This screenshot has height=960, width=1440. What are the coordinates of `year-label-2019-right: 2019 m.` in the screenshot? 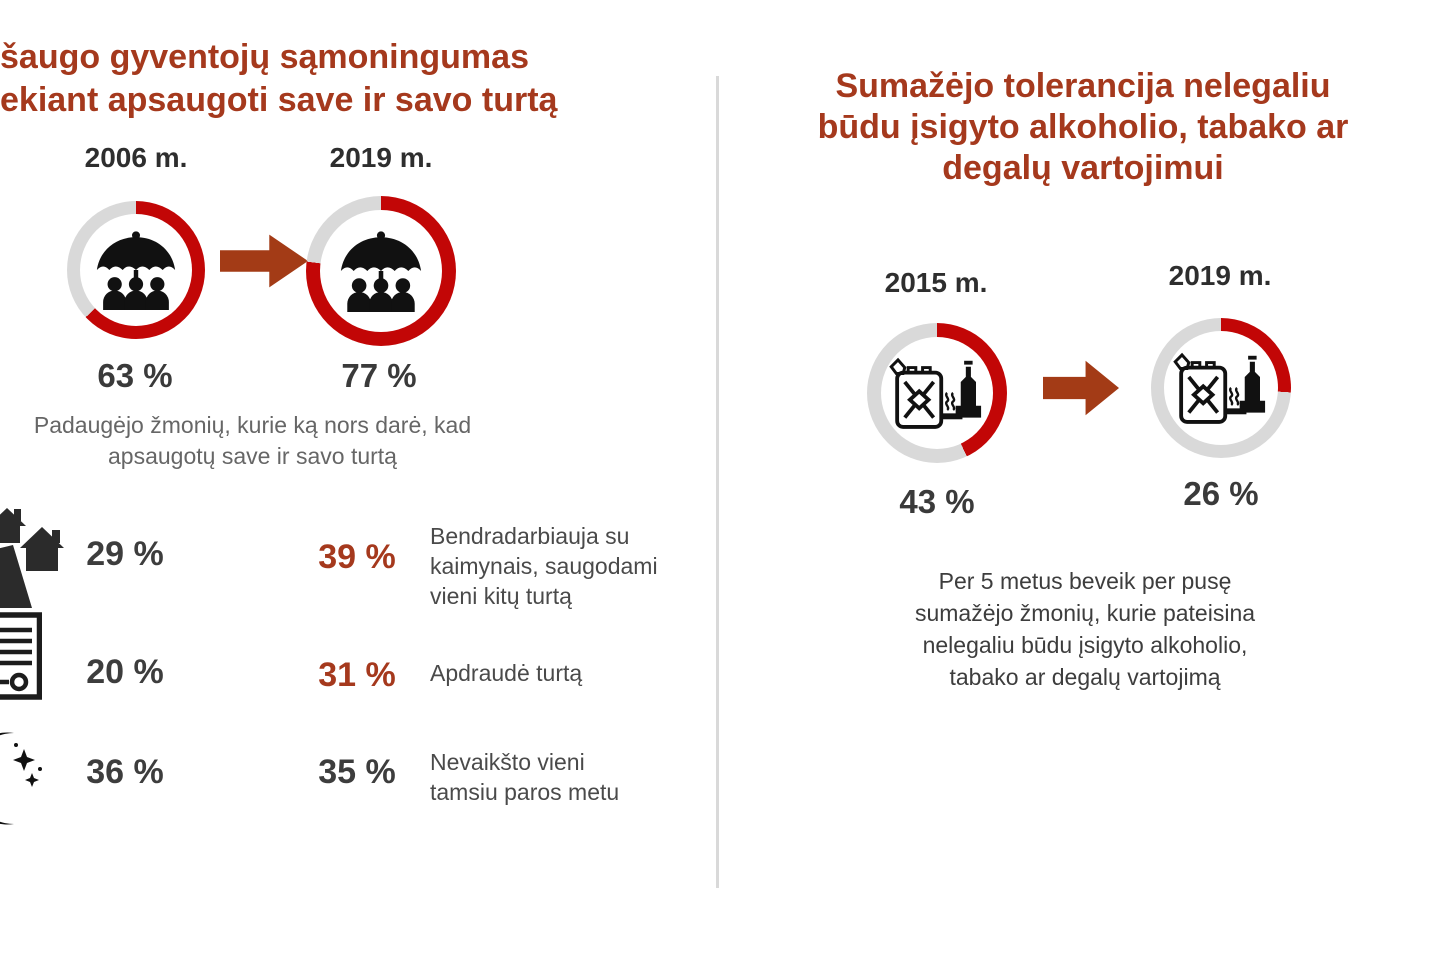 It's located at (1220, 275).